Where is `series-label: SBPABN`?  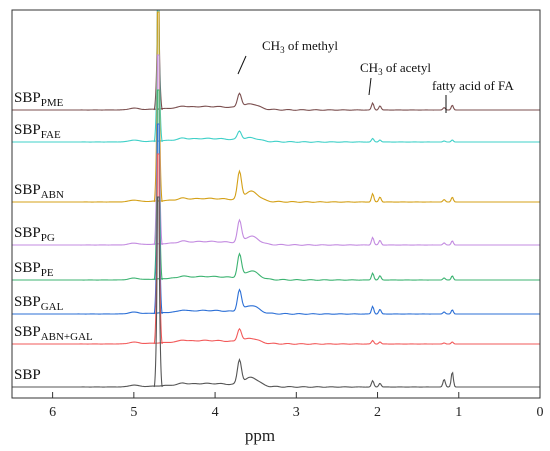 series-label: SBPABN is located at coordinates (39, 191).